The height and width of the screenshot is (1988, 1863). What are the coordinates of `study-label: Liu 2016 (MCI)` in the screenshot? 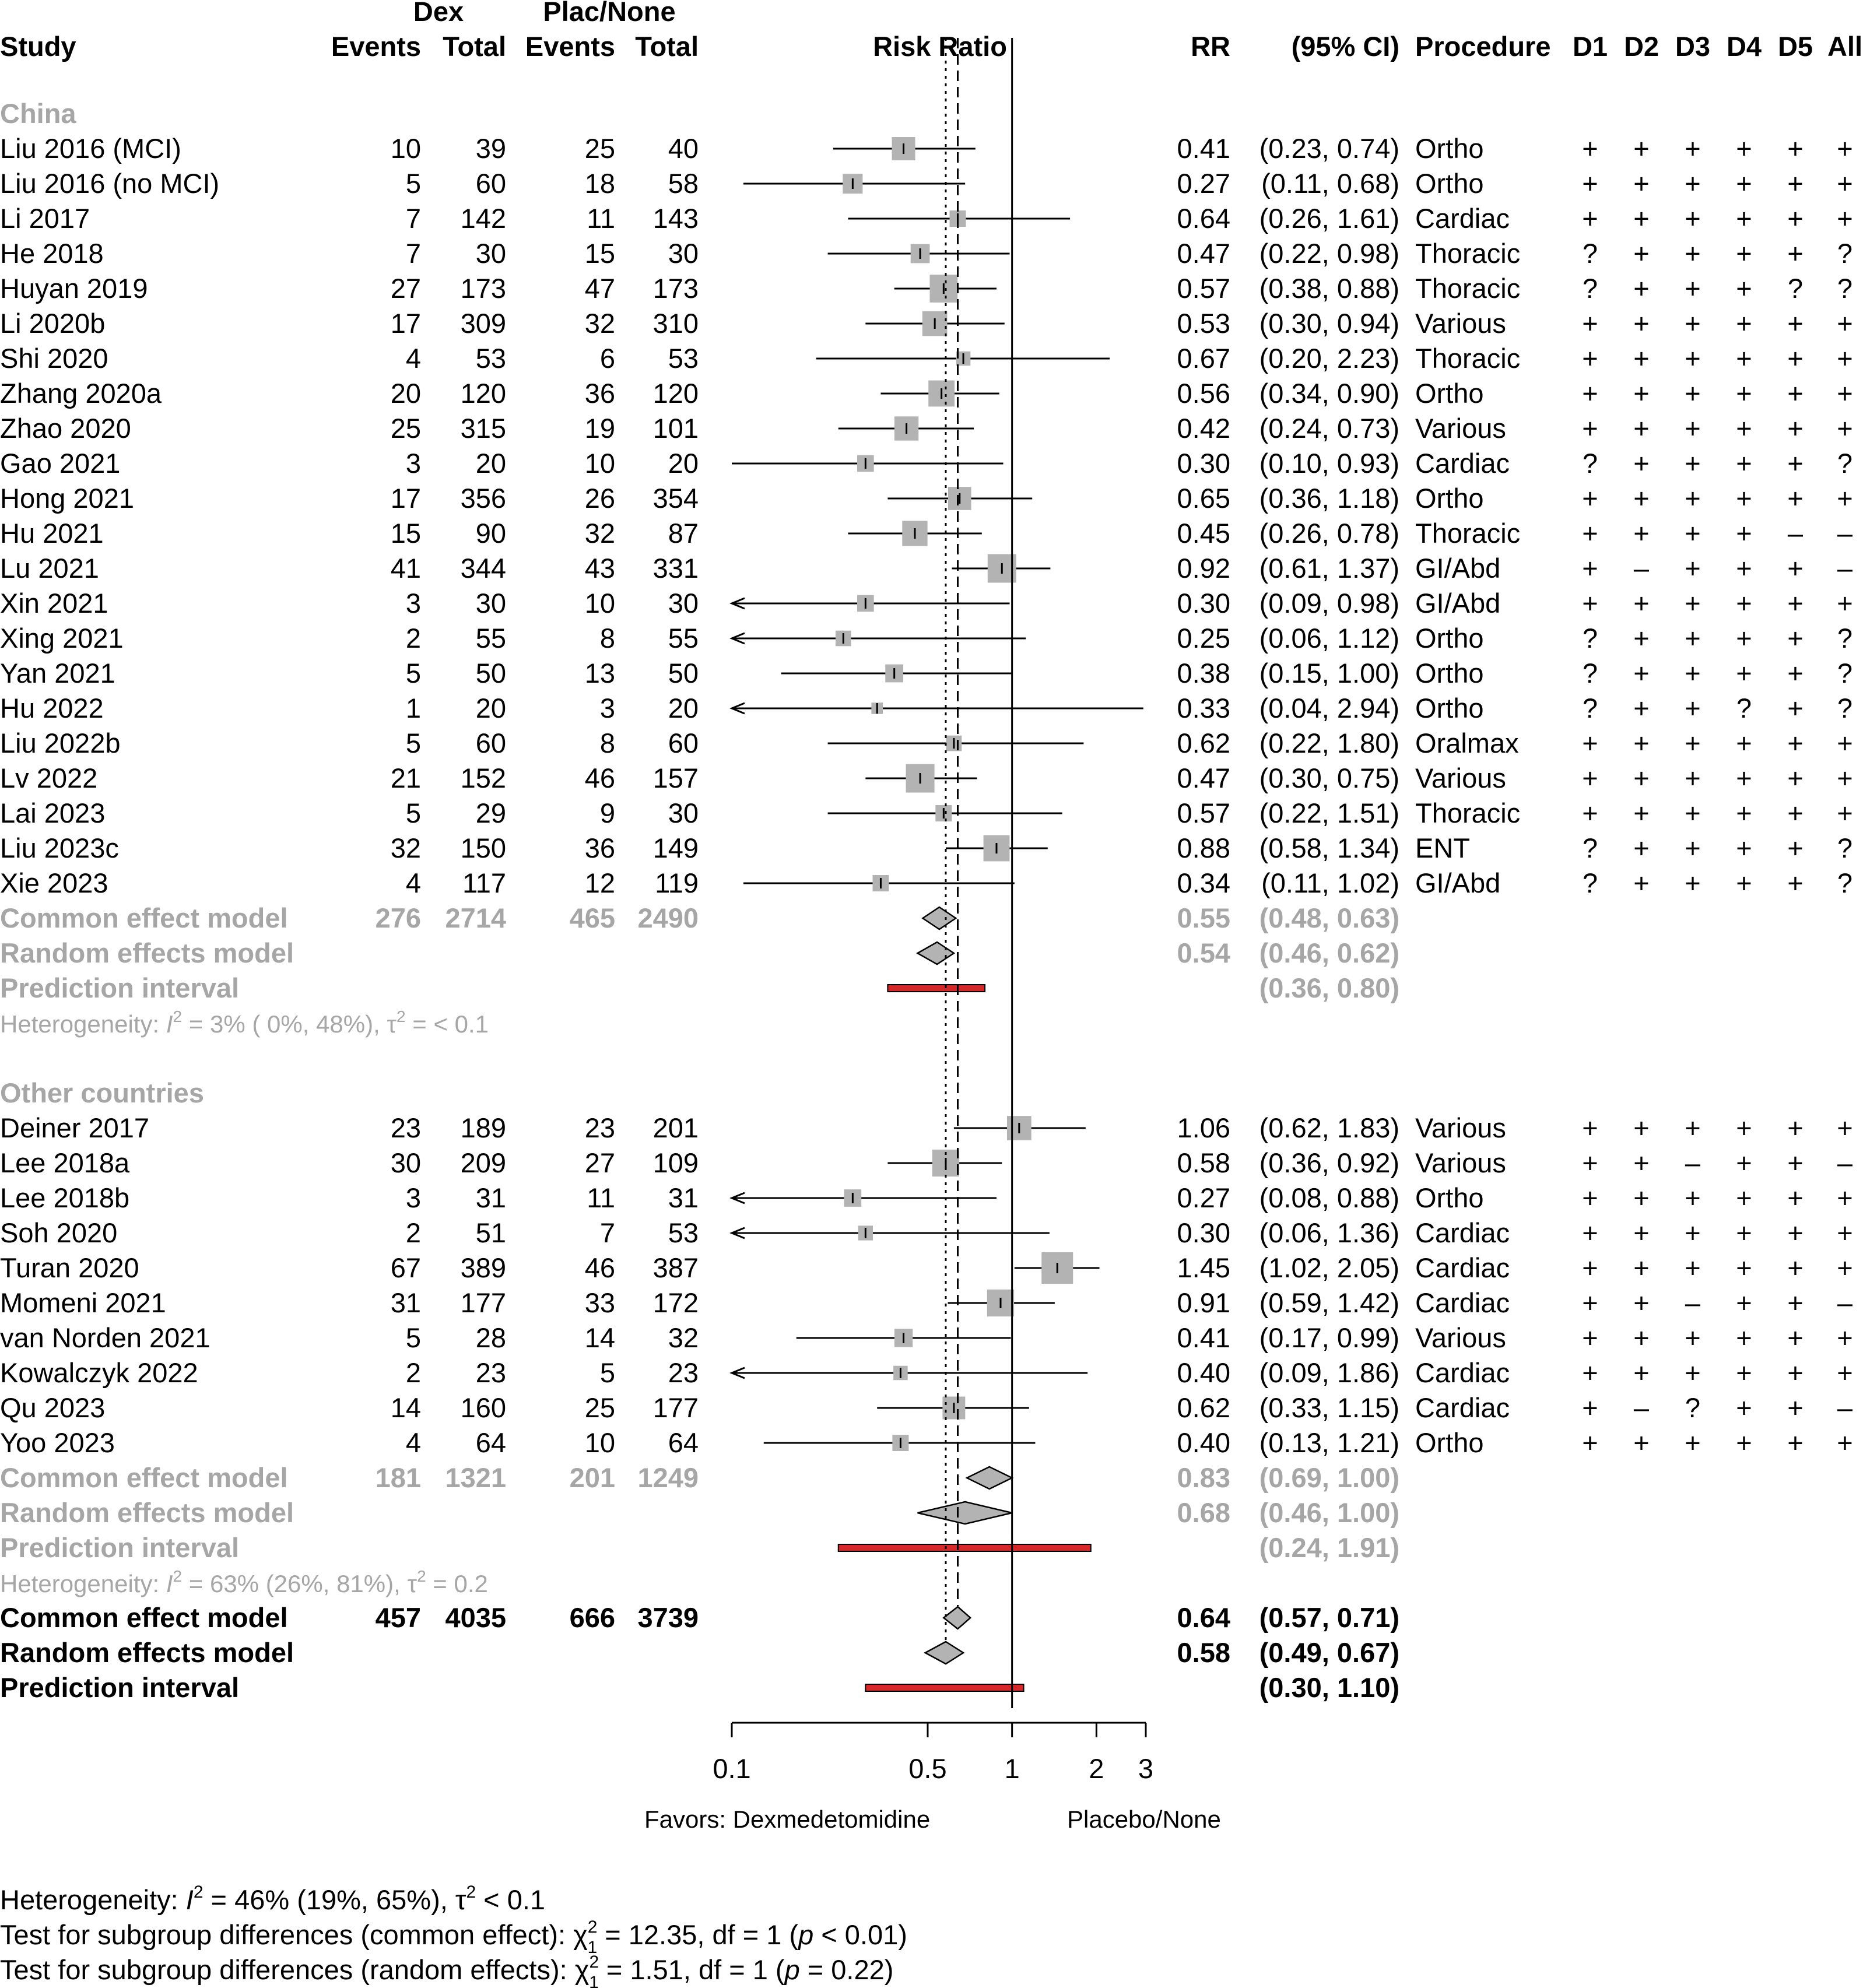 It's located at (90, 148).